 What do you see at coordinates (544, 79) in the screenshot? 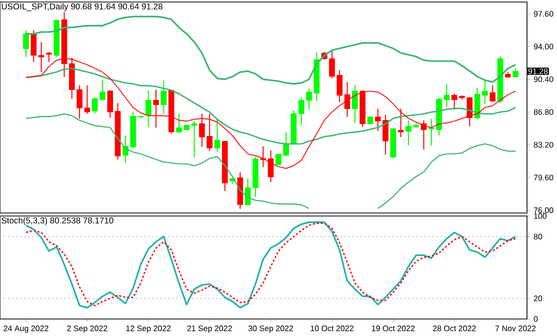
I see `y-tick-label: 90.40` at bounding box center [544, 79].